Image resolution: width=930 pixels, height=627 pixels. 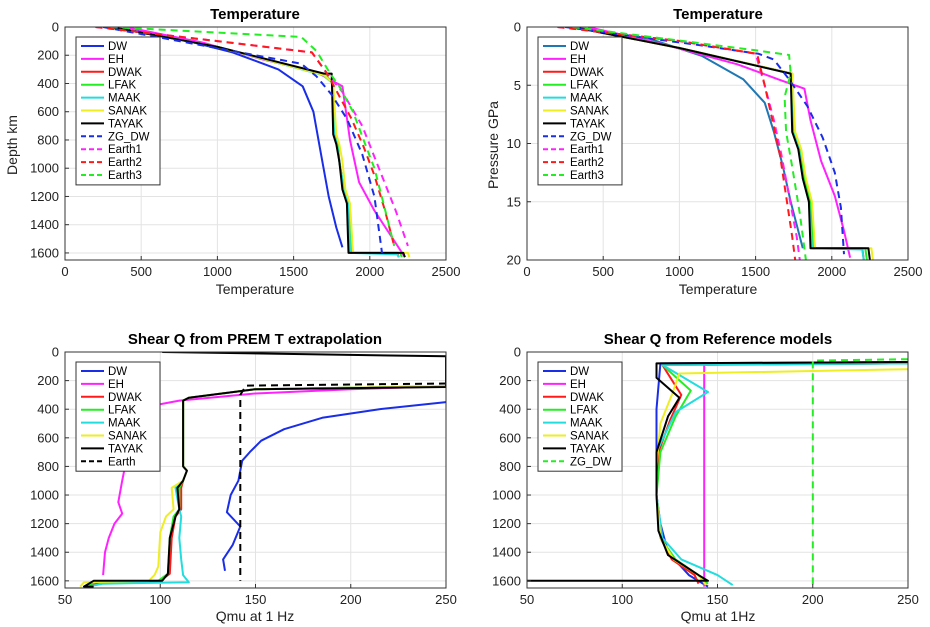 What do you see at coordinates (122, 462) in the screenshot?
I see `legend-label: Earth` at bounding box center [122, 462].